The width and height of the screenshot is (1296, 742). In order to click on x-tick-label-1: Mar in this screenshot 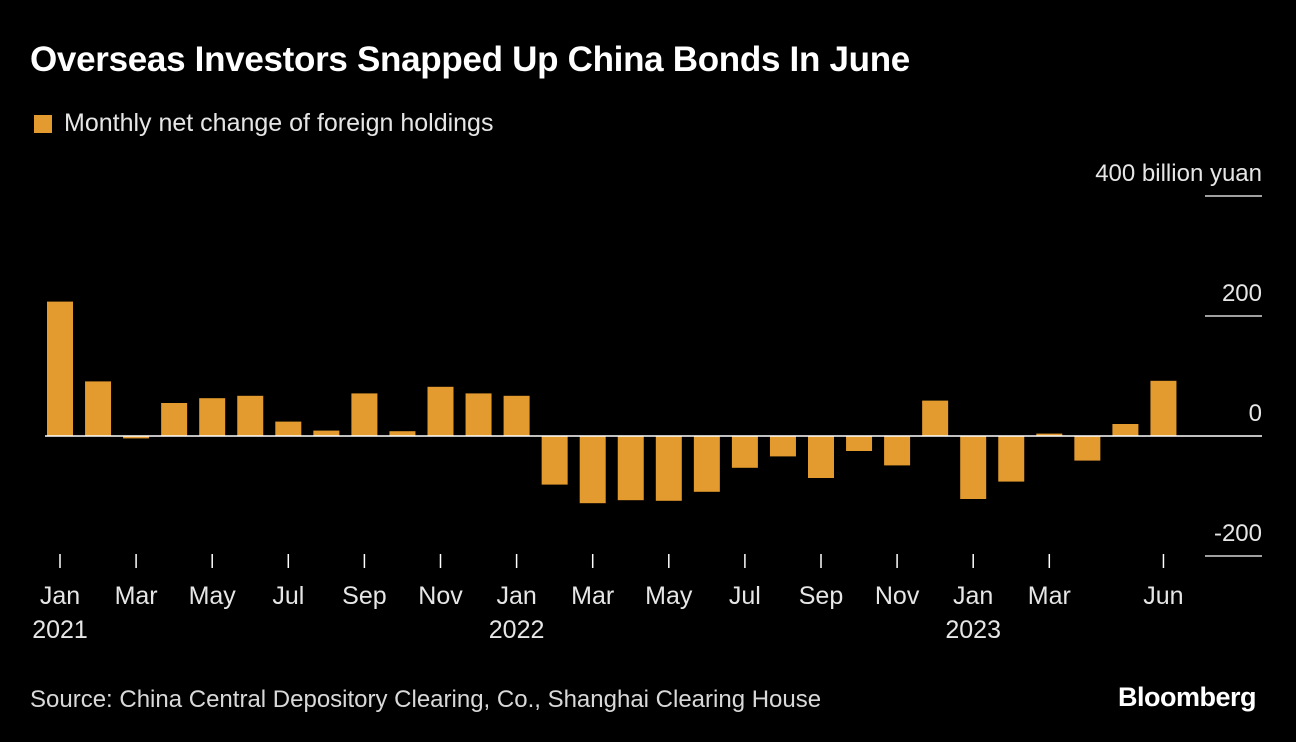, I will do `click(136, 596)`.